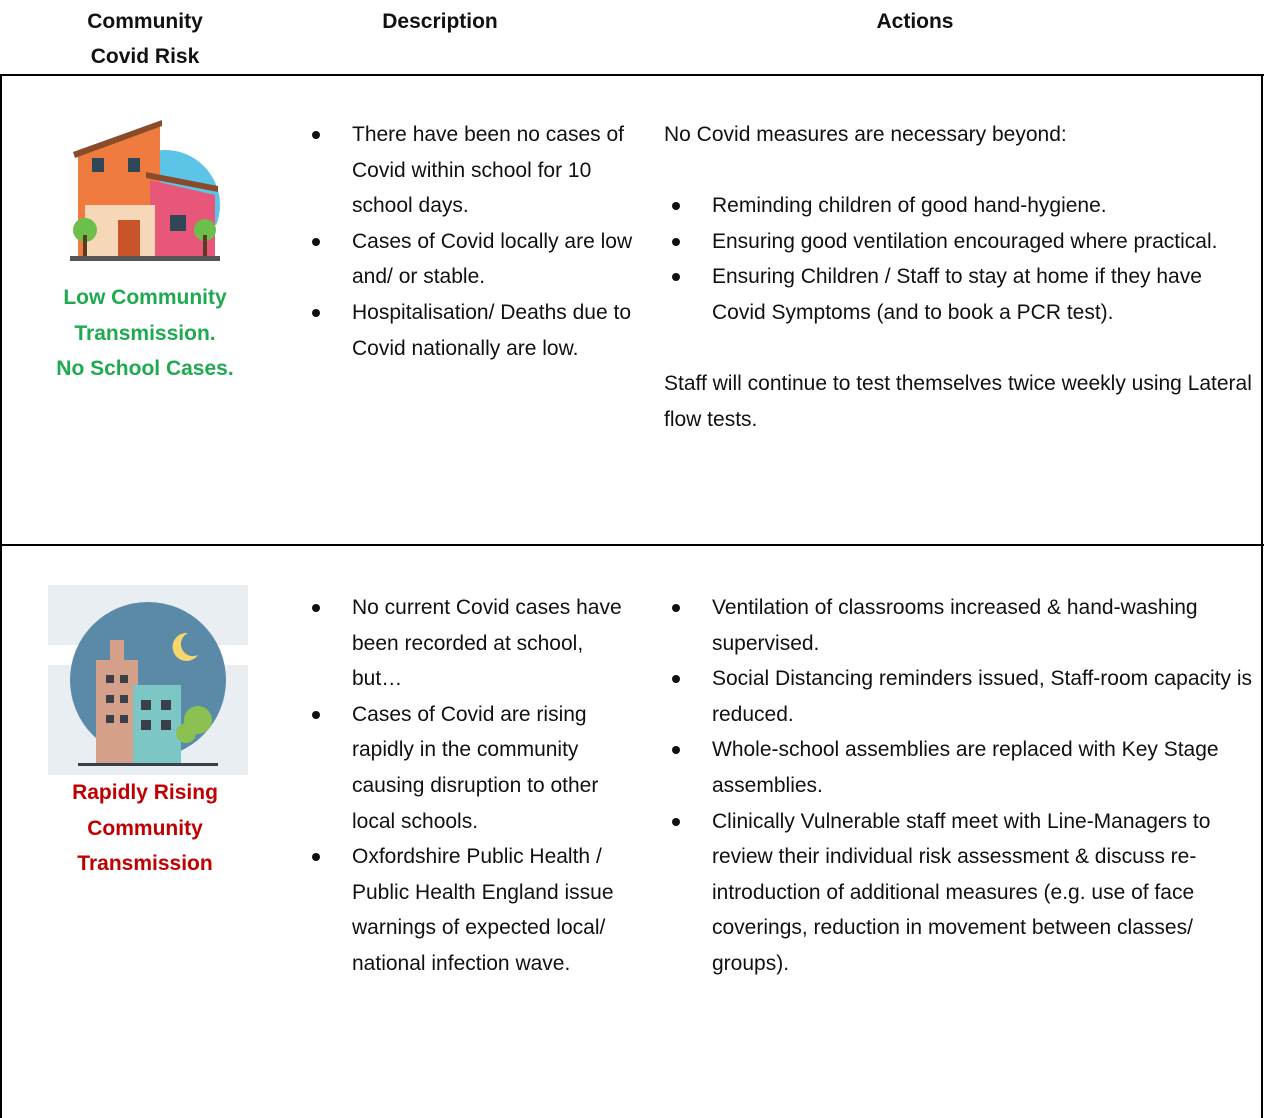  Describe the element at coordinates (915, 21) in the screenshot. I see `column-header: Actions` at that location.